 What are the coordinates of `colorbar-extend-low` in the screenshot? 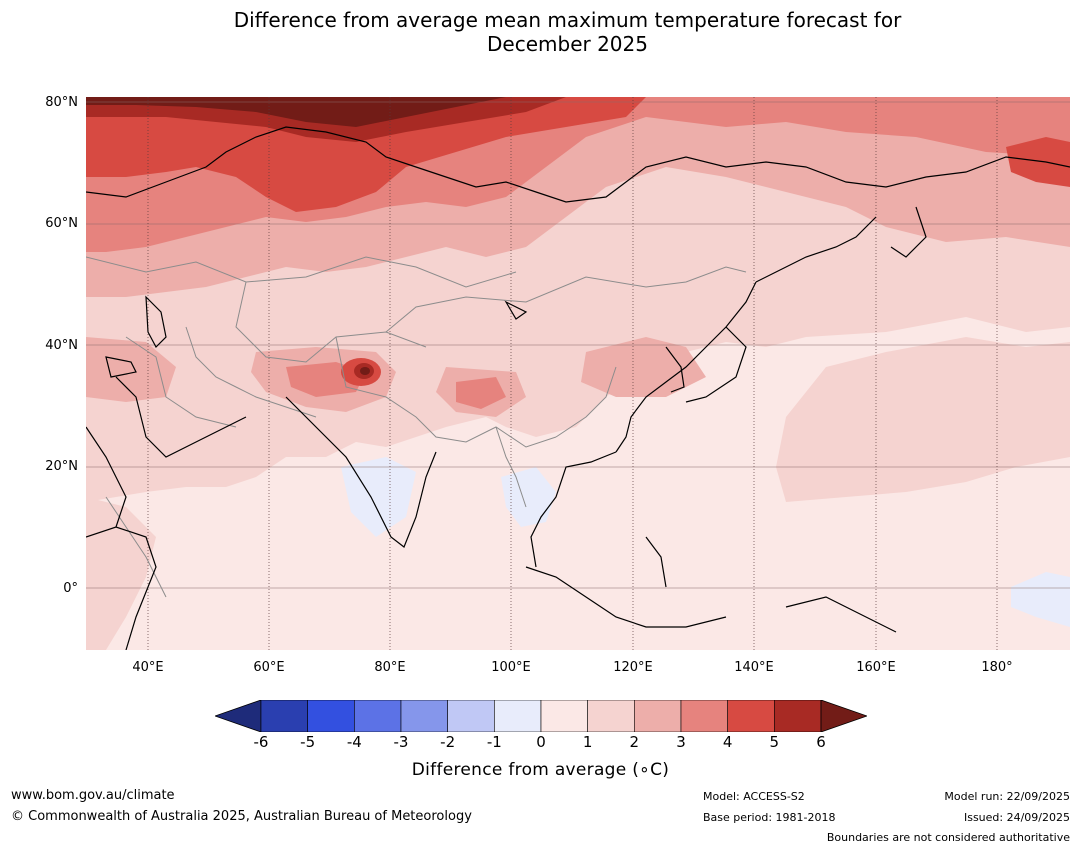 It's located at (237, 716).